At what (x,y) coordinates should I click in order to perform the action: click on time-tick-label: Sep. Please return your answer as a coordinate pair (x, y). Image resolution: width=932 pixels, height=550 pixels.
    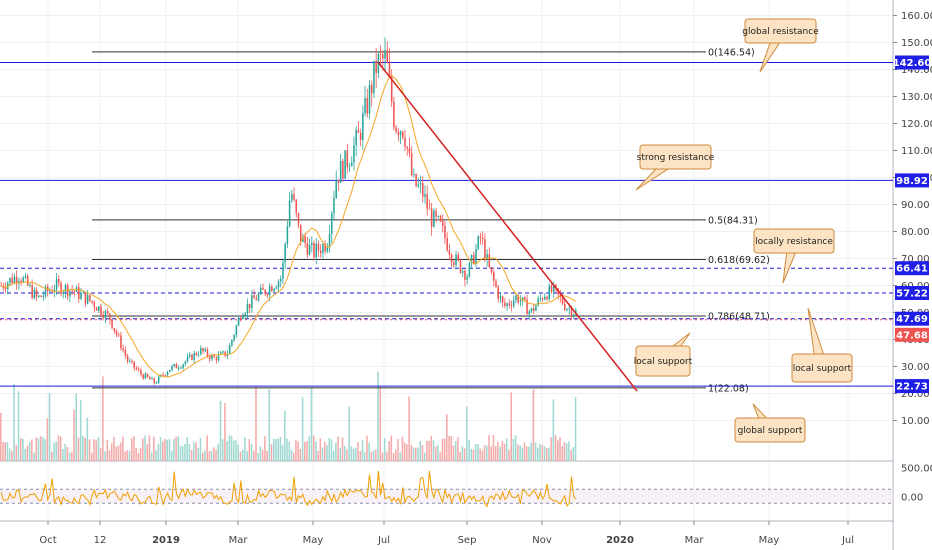
    Looking at the image, I should click on (467, 540).